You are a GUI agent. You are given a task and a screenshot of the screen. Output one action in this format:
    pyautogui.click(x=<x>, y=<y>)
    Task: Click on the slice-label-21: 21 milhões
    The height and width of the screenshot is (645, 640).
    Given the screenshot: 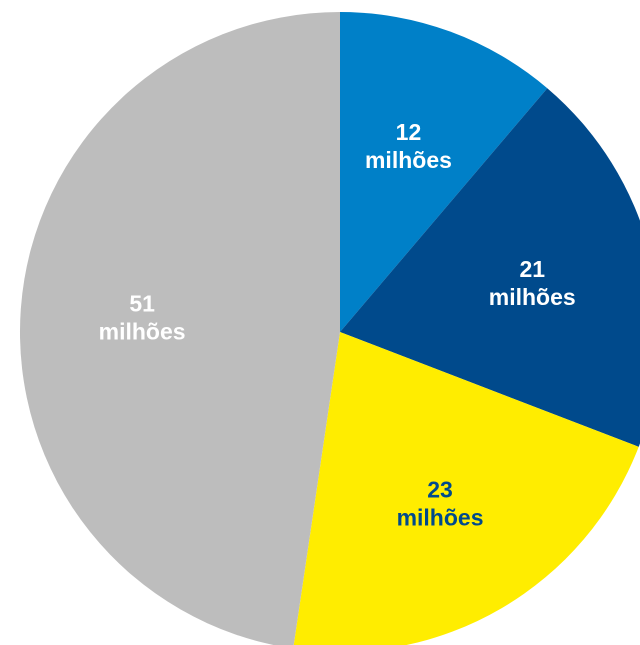 What is the action you would take?
    pyautogui.click(x=532, y=283)
    